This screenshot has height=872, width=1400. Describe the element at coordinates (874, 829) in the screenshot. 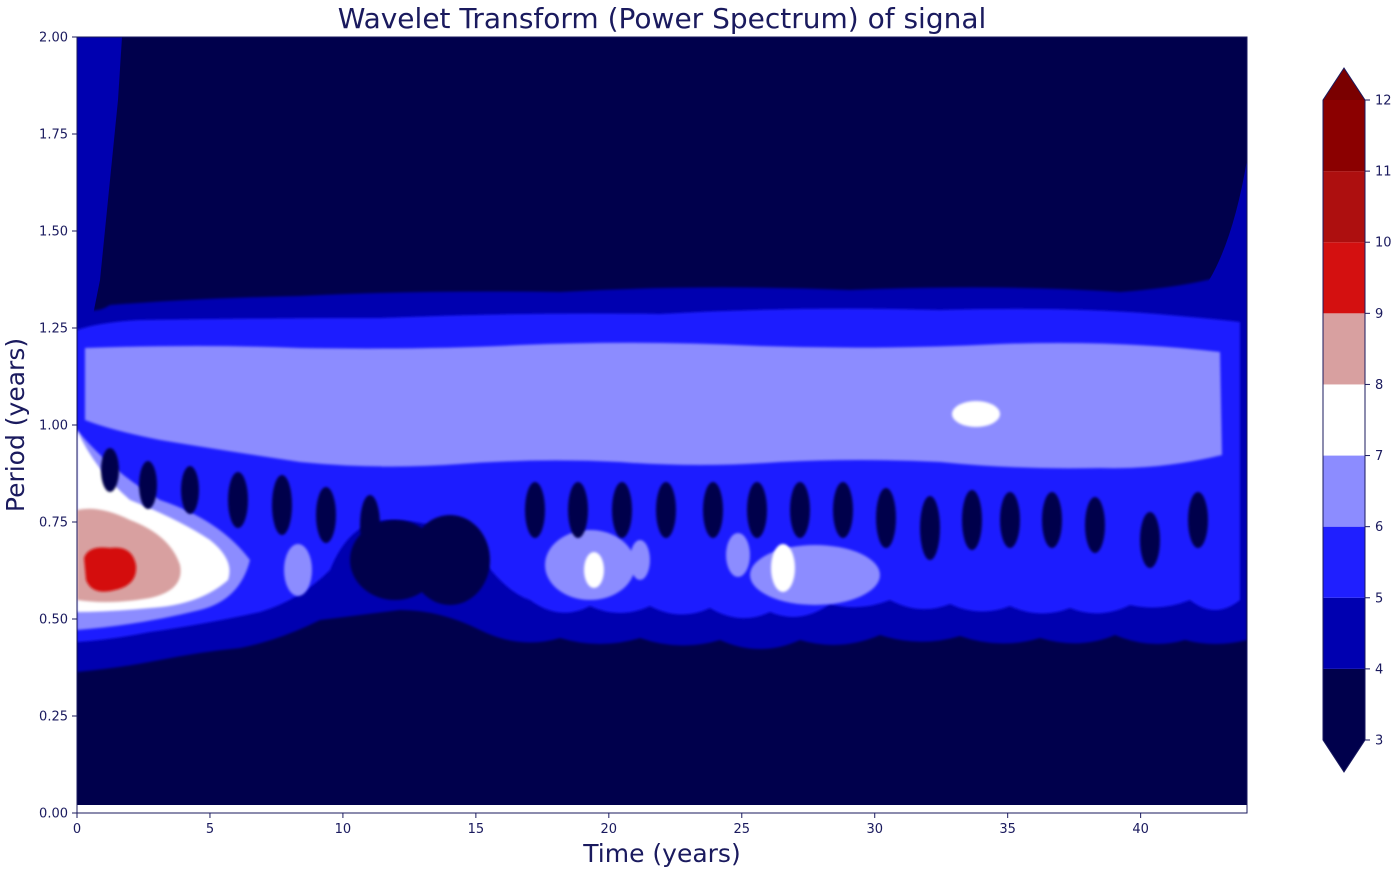

I see `x-tick-label: 30` at that location.